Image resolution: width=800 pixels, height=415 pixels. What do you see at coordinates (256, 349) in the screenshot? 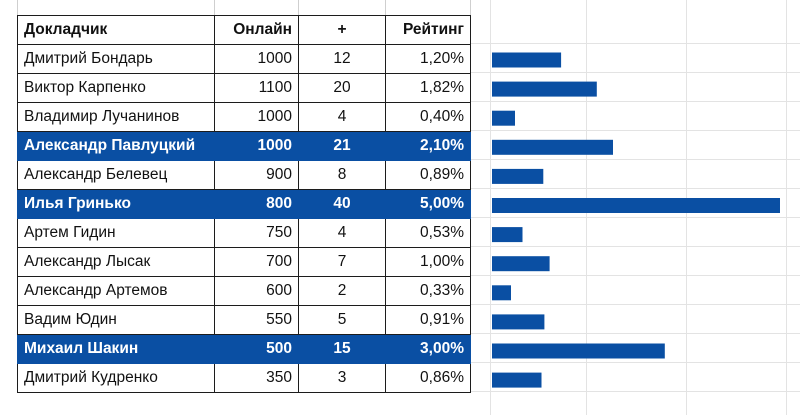
I see `cell-online: 500` at bounding box center [256, 349].